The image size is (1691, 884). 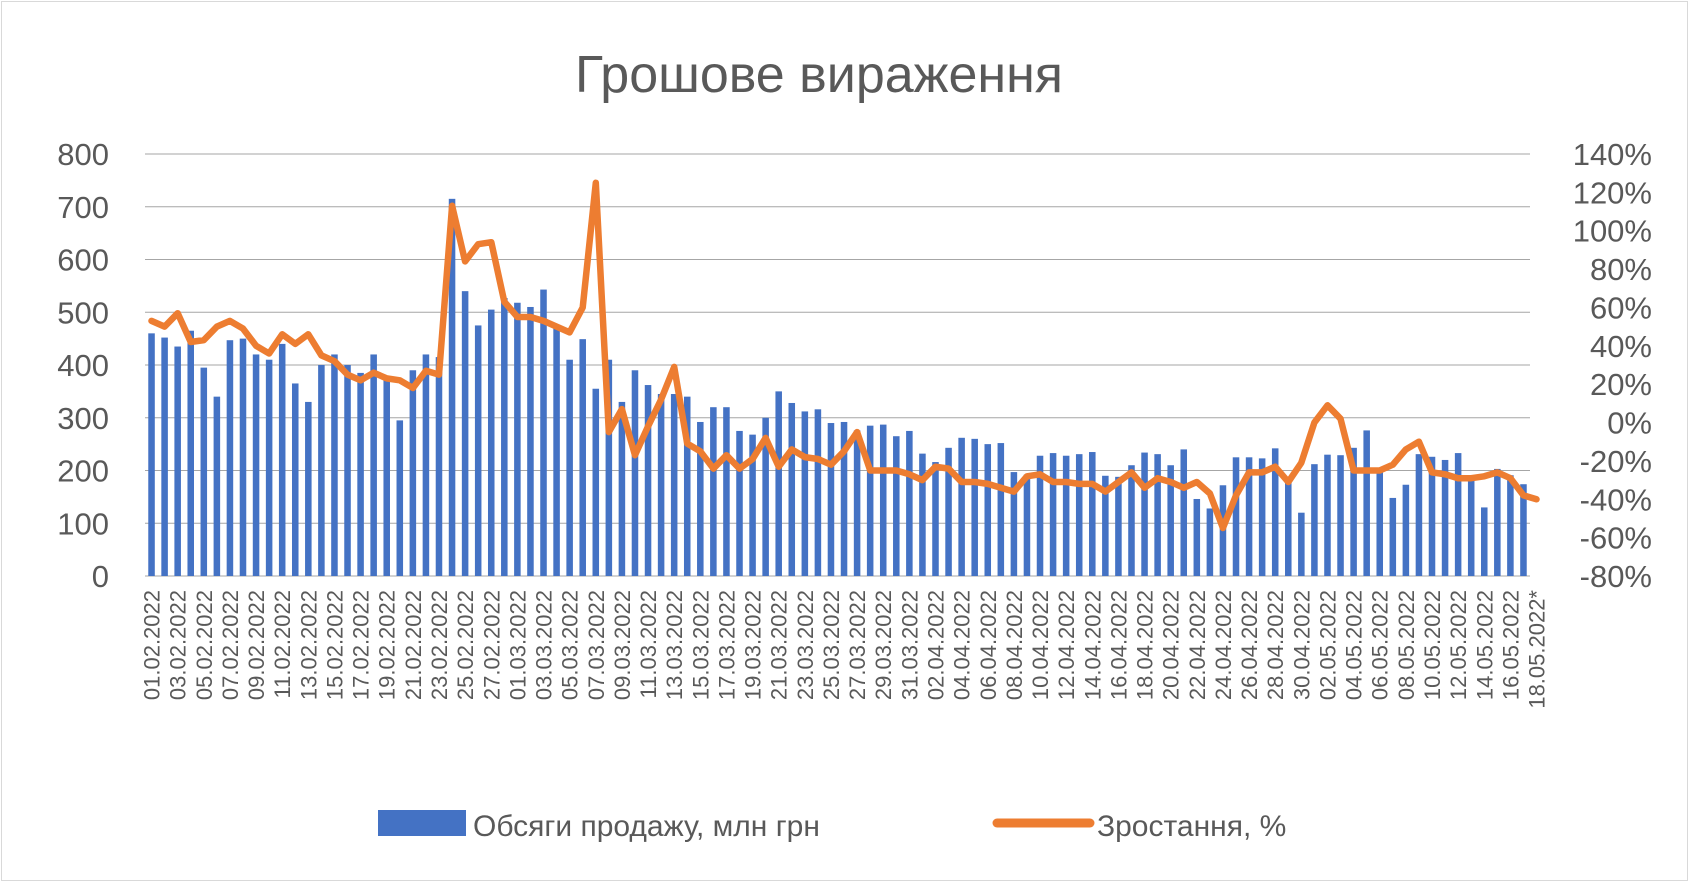 I want to click on x-tick-label: 01.02.2022, so click(x=152, y=645).